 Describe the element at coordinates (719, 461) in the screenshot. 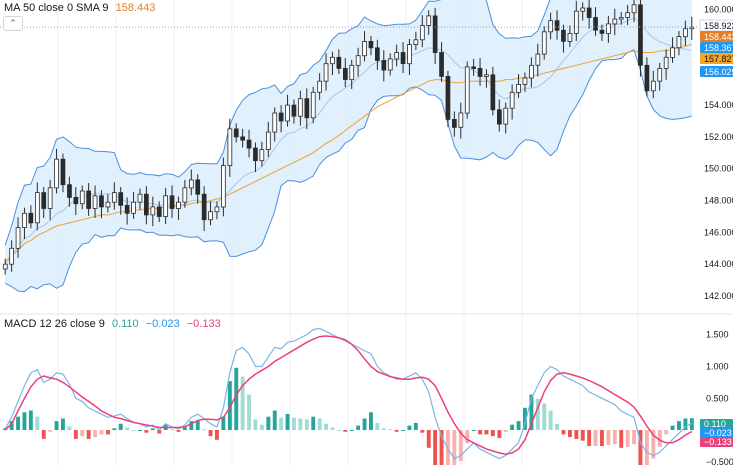

I see `macd-axis-tick: −0.500` at that location.